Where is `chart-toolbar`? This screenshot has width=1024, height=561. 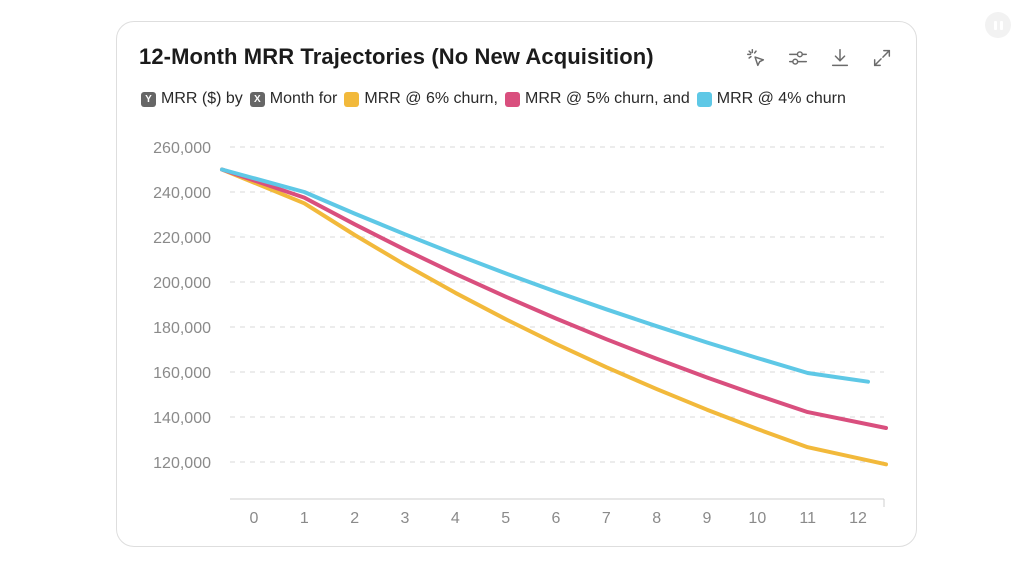
chart-toolbar is located at coordinates (819, 58).